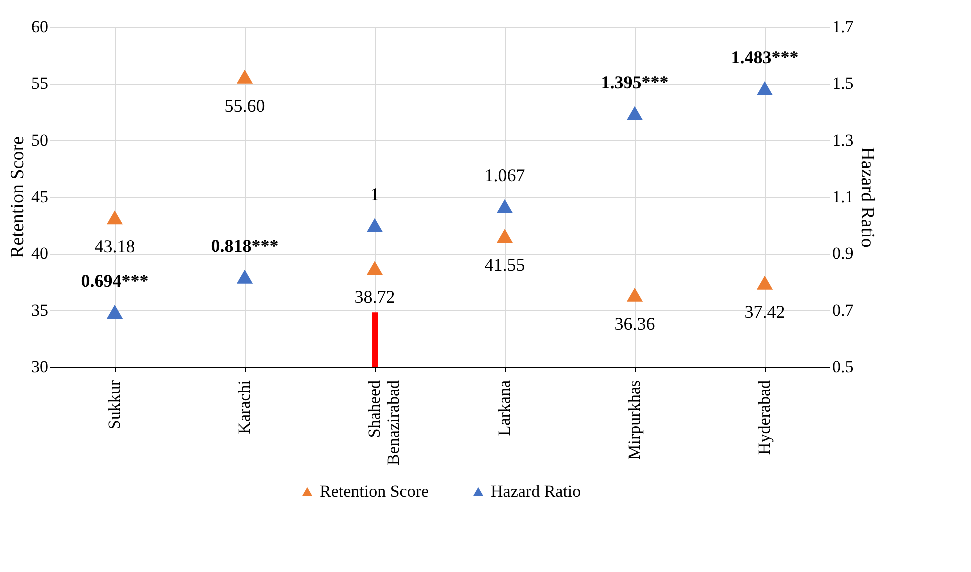  I want to click on y2-tick-label: 0.5, so click(843, 367).